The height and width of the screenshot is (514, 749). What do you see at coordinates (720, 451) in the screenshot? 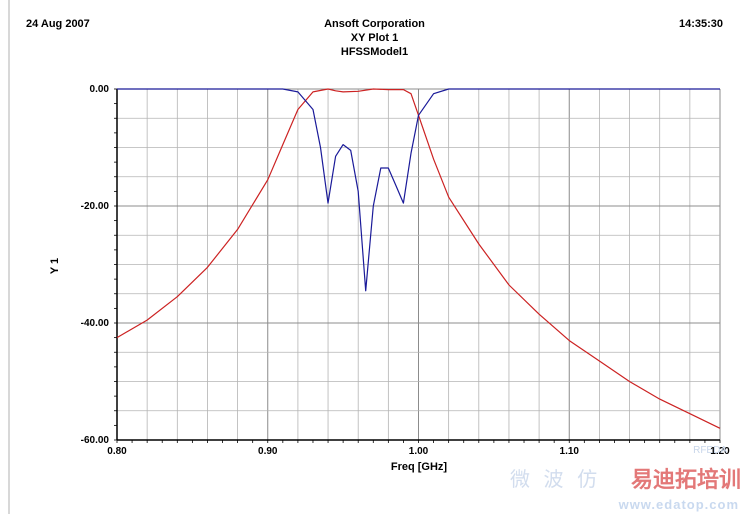
I see `x-tick-label: 1.20` at bounding box center [720, 451].